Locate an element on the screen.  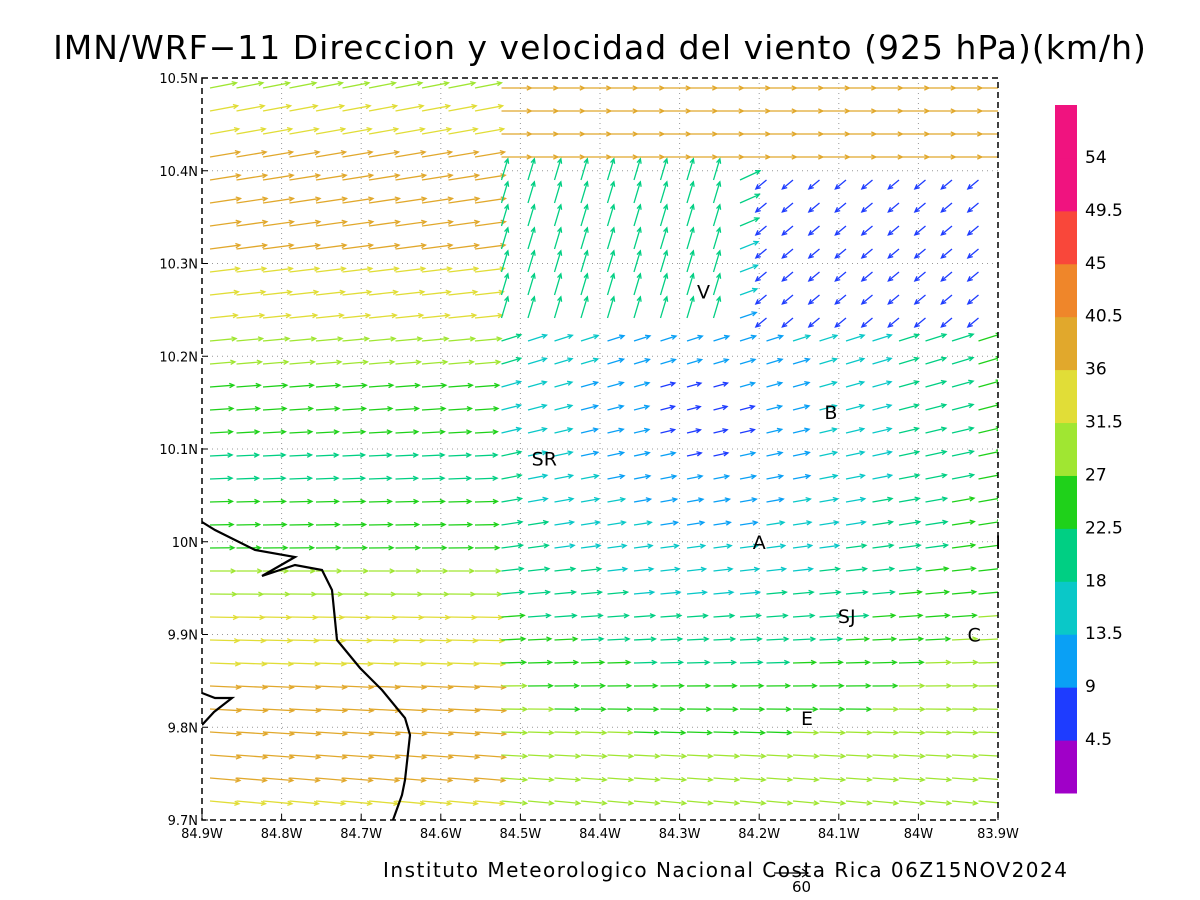
lat-tick-label: 10.3N is located at coordinates (178, 265).